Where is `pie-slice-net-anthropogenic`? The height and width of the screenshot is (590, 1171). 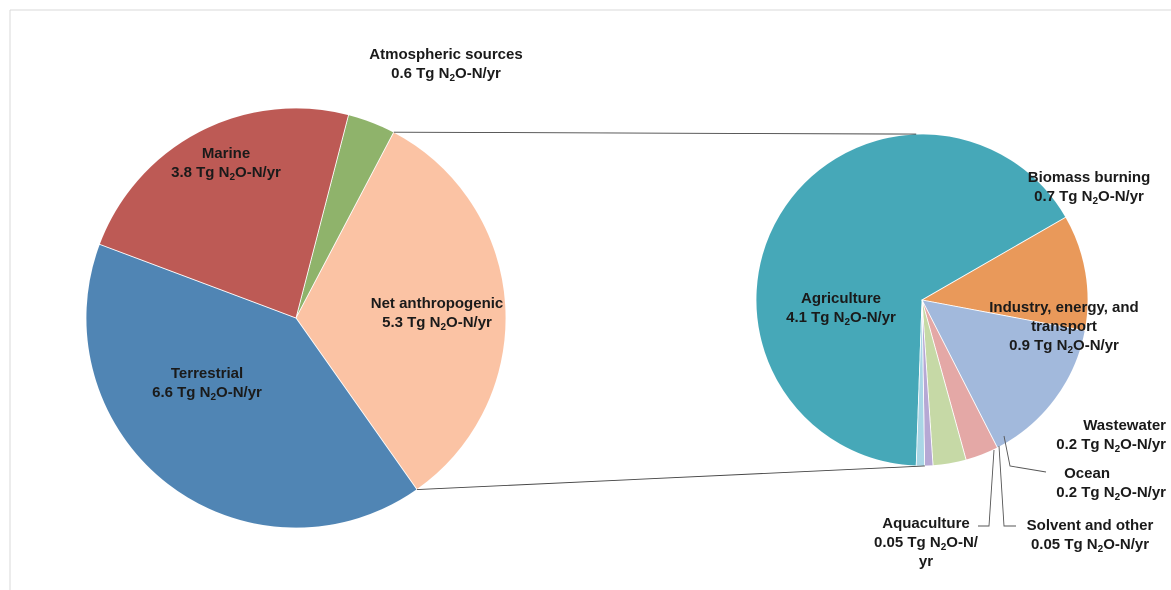
pie-slice-net-anthropogenic is located at coordinates (401, 311).